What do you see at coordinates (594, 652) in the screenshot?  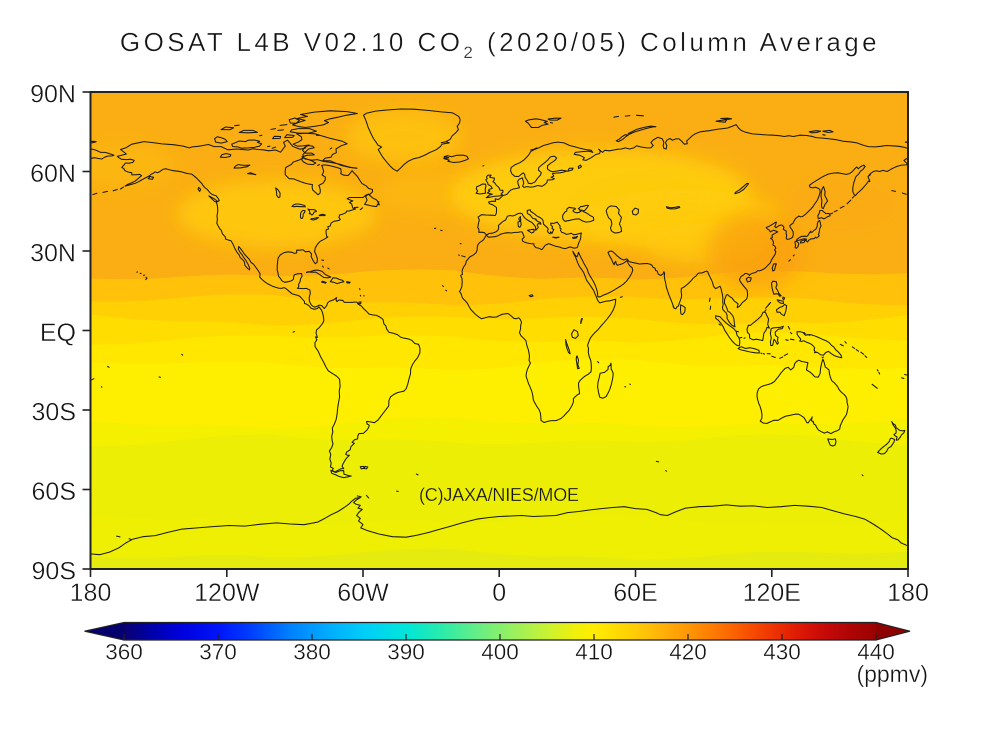 I see `svg-text: 410` at bounding box center [594, 652].